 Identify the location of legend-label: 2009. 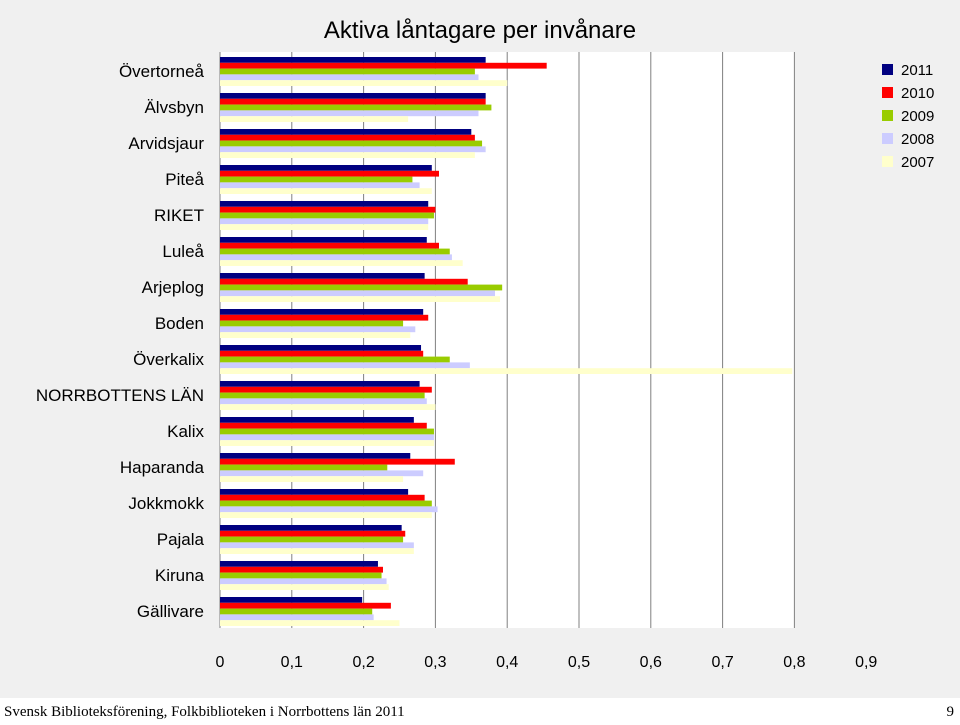
(917, 116).